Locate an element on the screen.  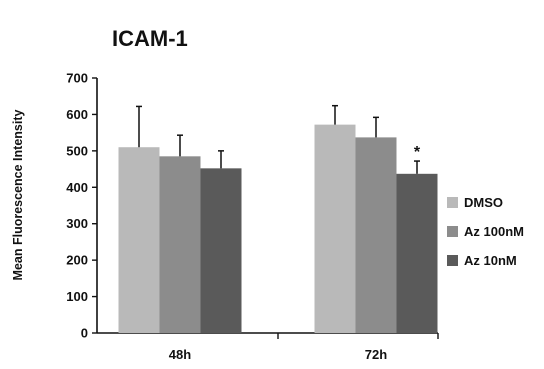
legend: DMSO Az 100nM Az 10nM is located at coordinates (485, 231).